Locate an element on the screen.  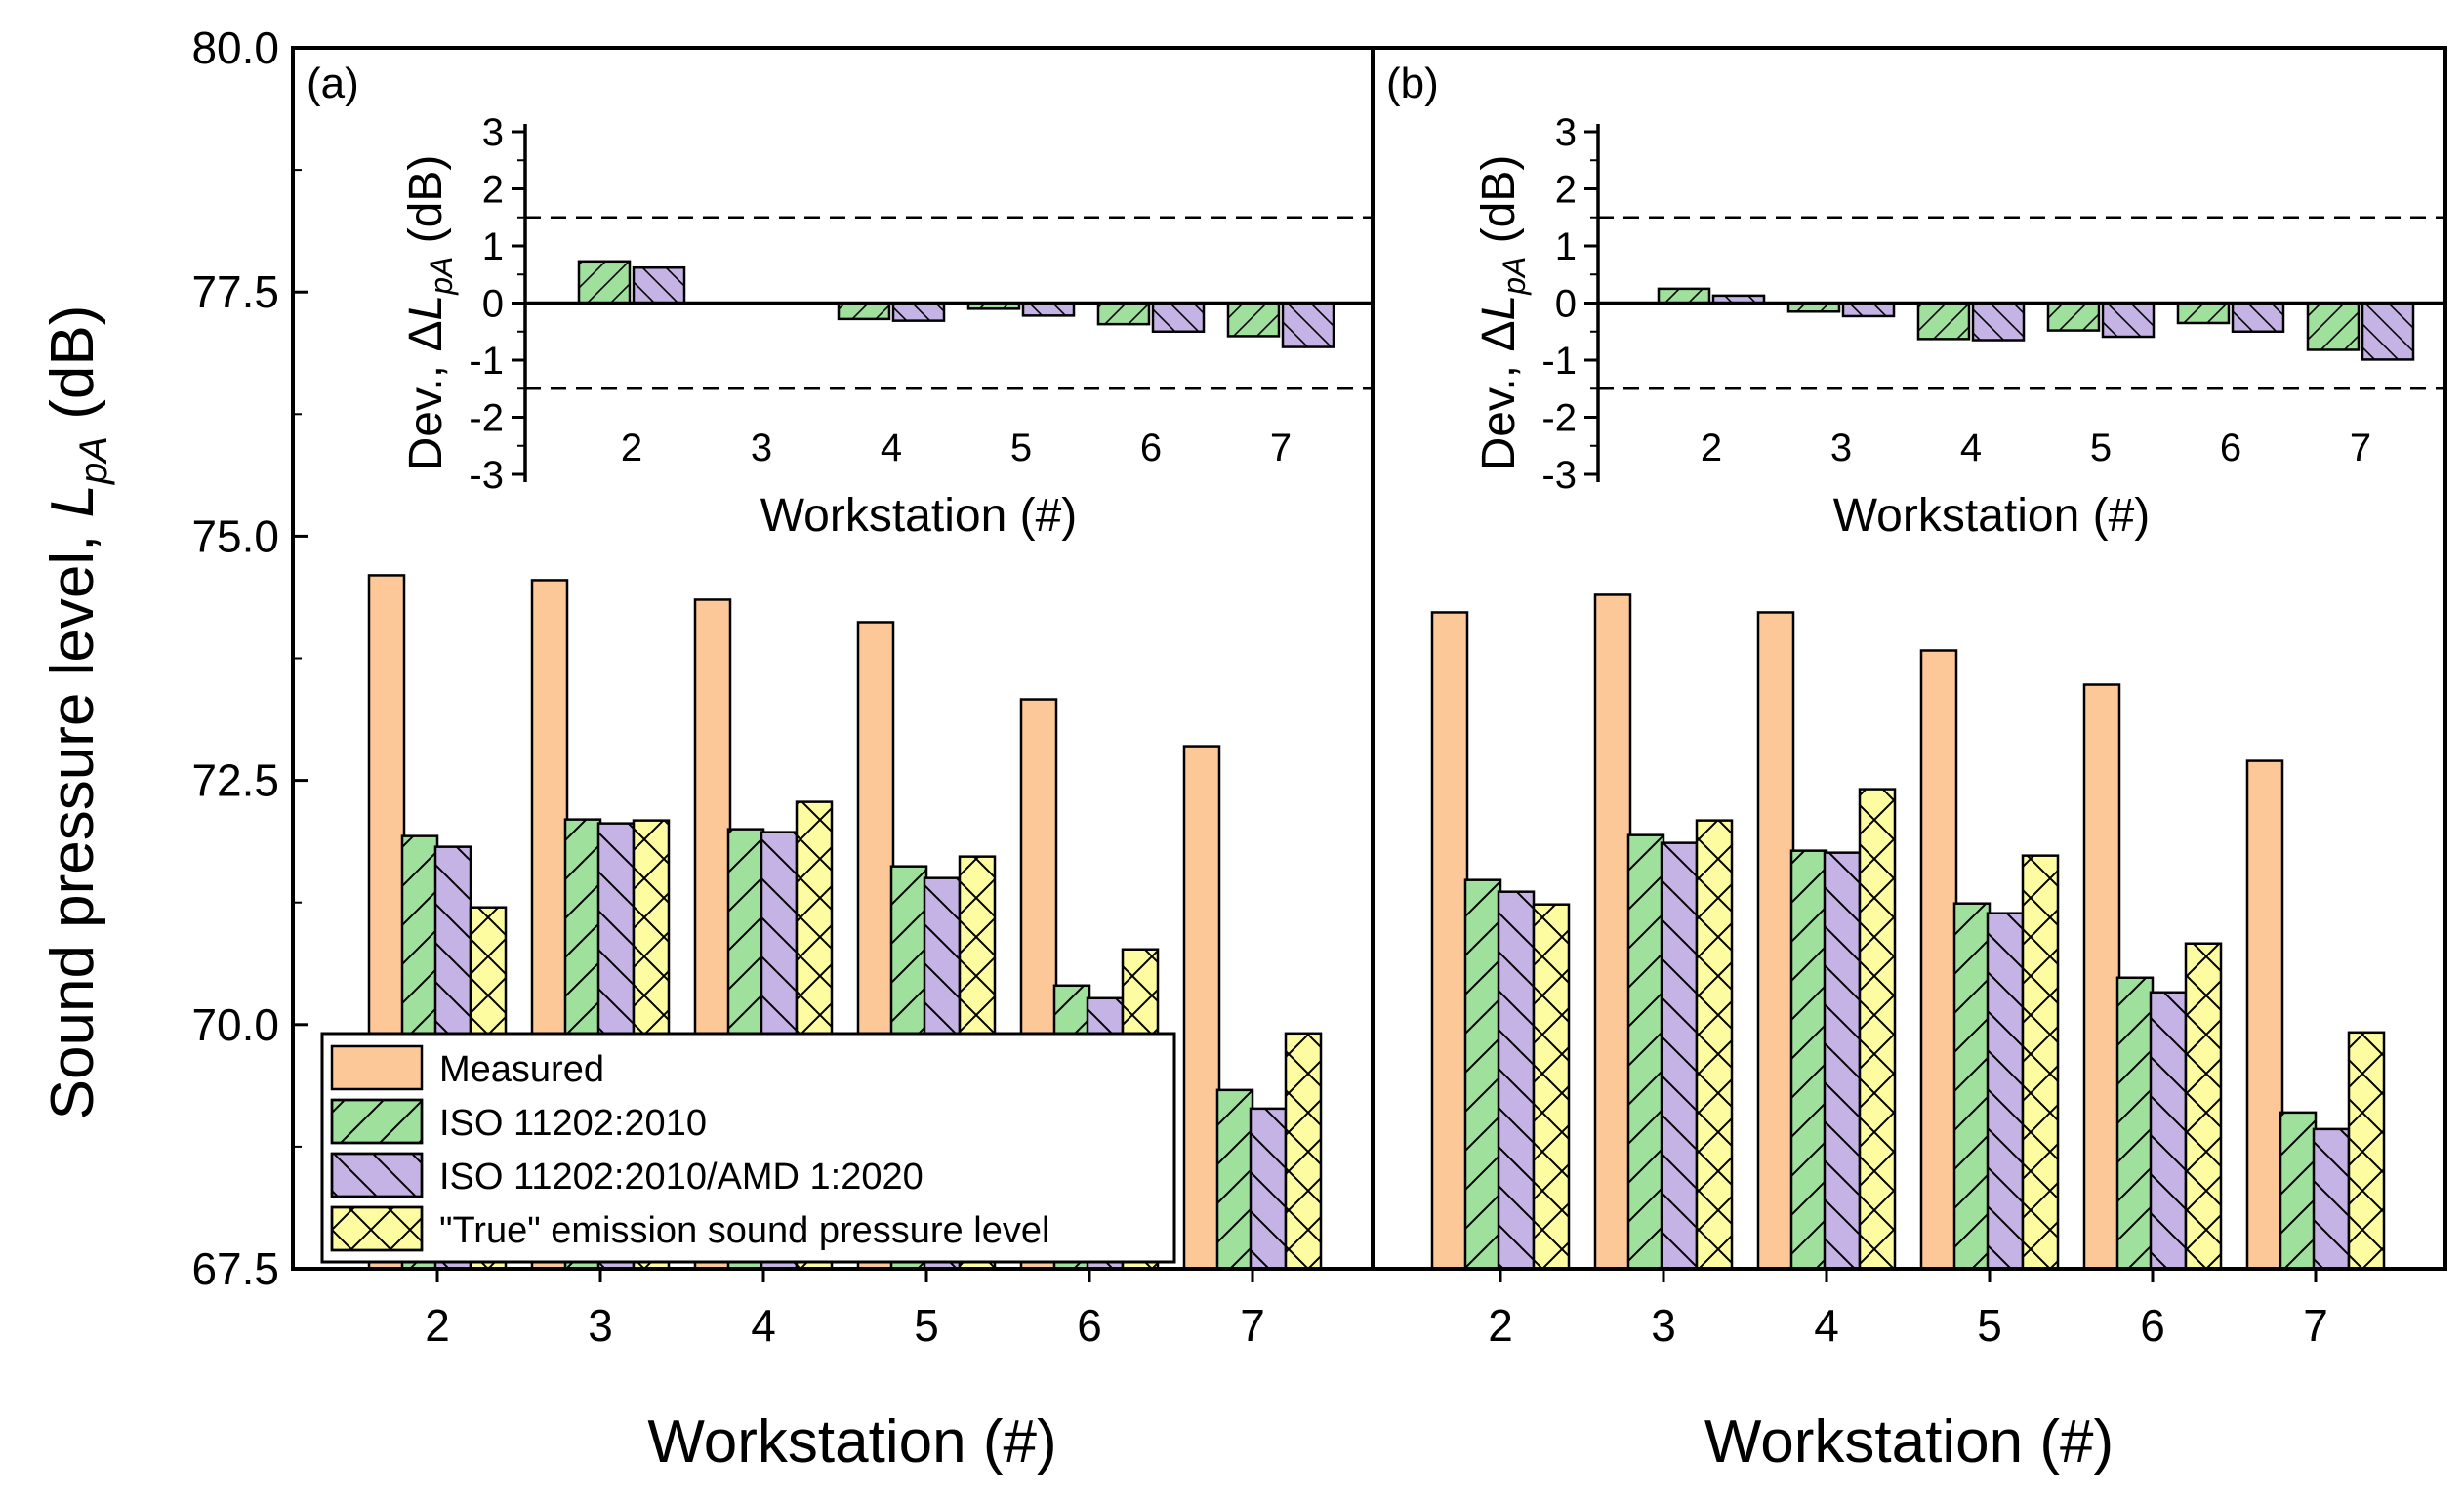
inset-bar-amd-2020-ws3-hatch is located at coordinates (1868, 309).